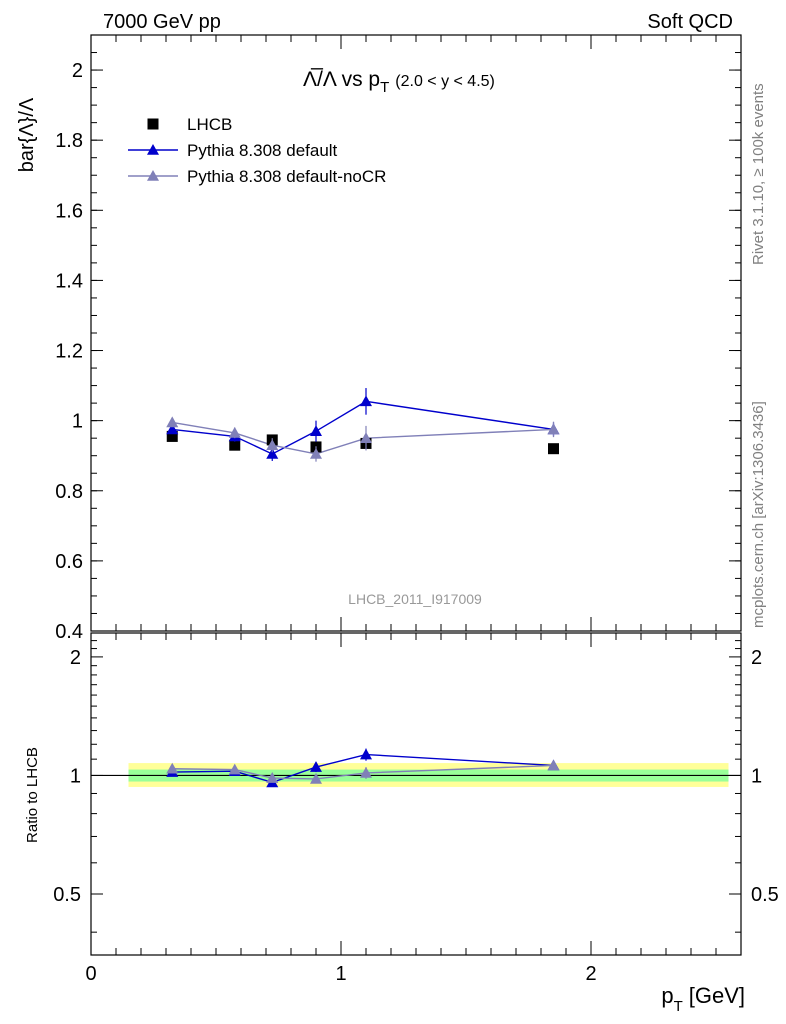  Describe the element at coordinates (415, 599) in the screenshot. I see `analysis-watermark: LHCB_2011_I917009` at that location.